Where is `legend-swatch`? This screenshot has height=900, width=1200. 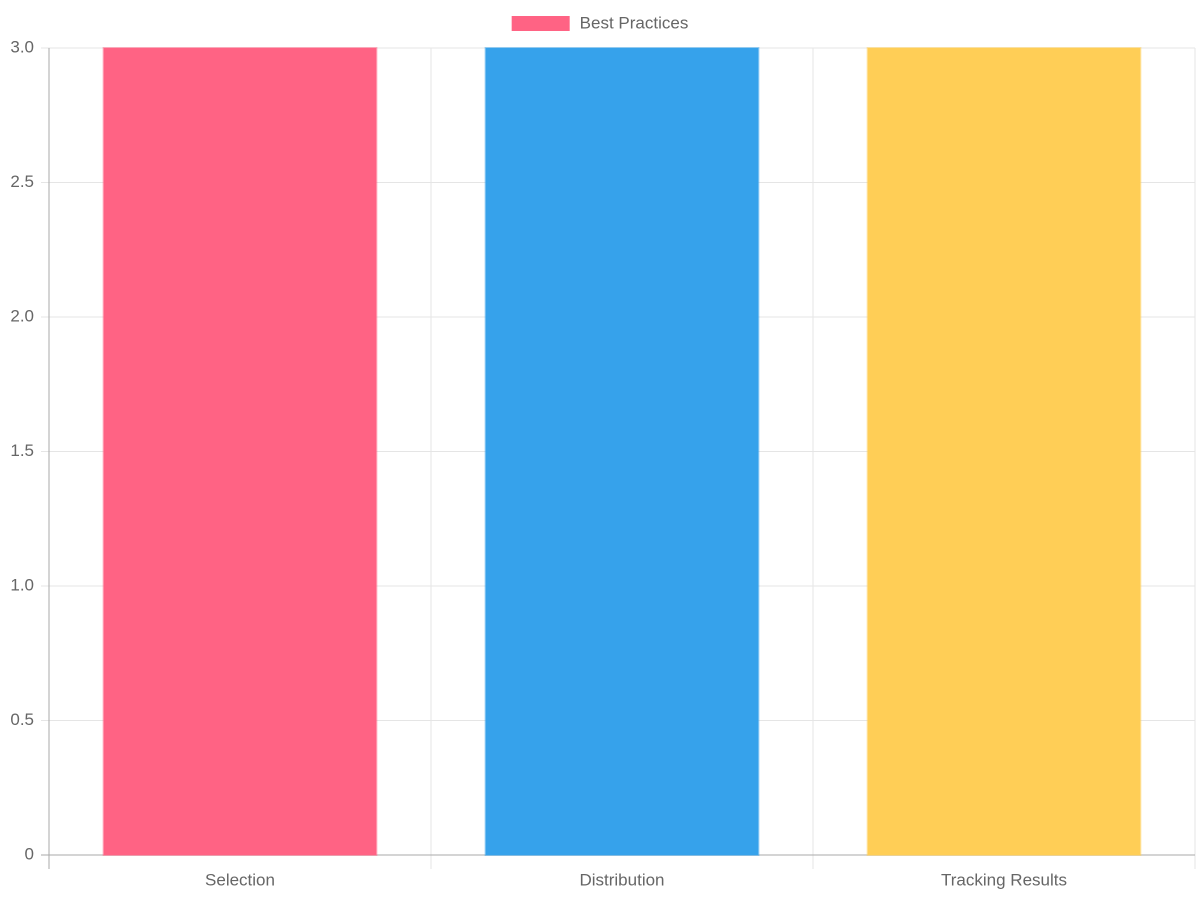 legend-swatch is located at coordinates (540, 23).